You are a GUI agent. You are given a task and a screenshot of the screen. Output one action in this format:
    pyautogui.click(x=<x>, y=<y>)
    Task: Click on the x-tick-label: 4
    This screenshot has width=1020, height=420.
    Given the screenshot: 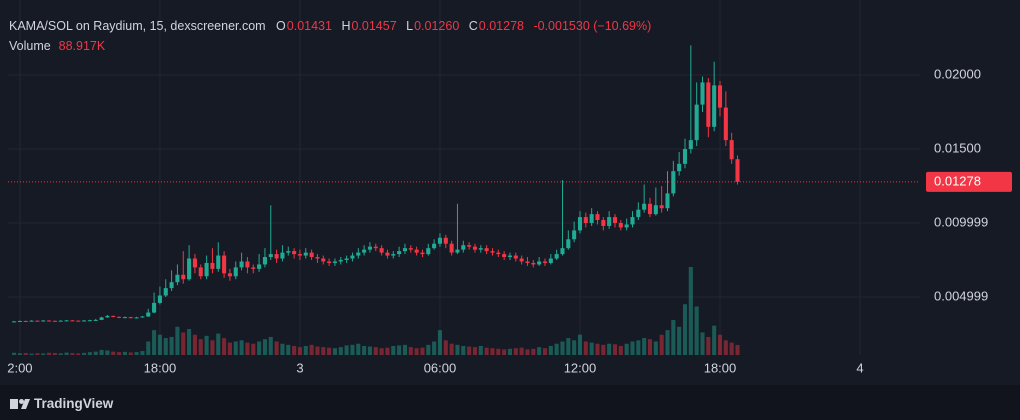 What is the action you would take?
    pyautogui.click(x=859, y=367)
    